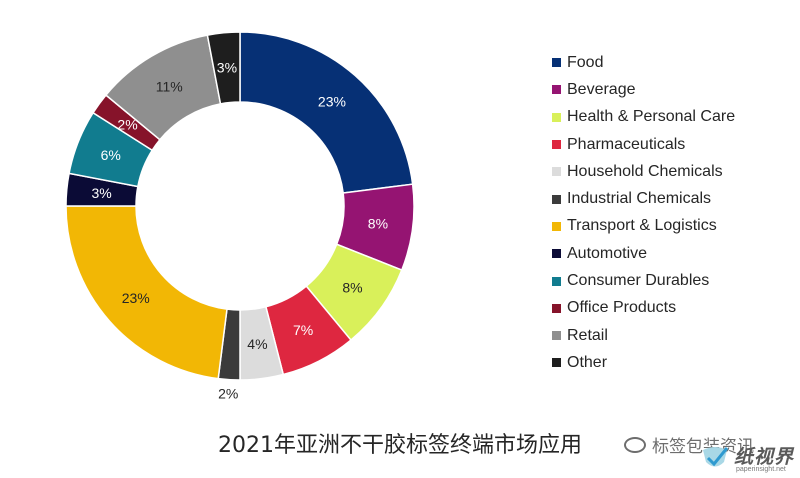  What do you see at coordinates (136, 298) in the screenshot?
I see `data-label-transport-and-logistics: 23%` at bounding box center [136, 298].